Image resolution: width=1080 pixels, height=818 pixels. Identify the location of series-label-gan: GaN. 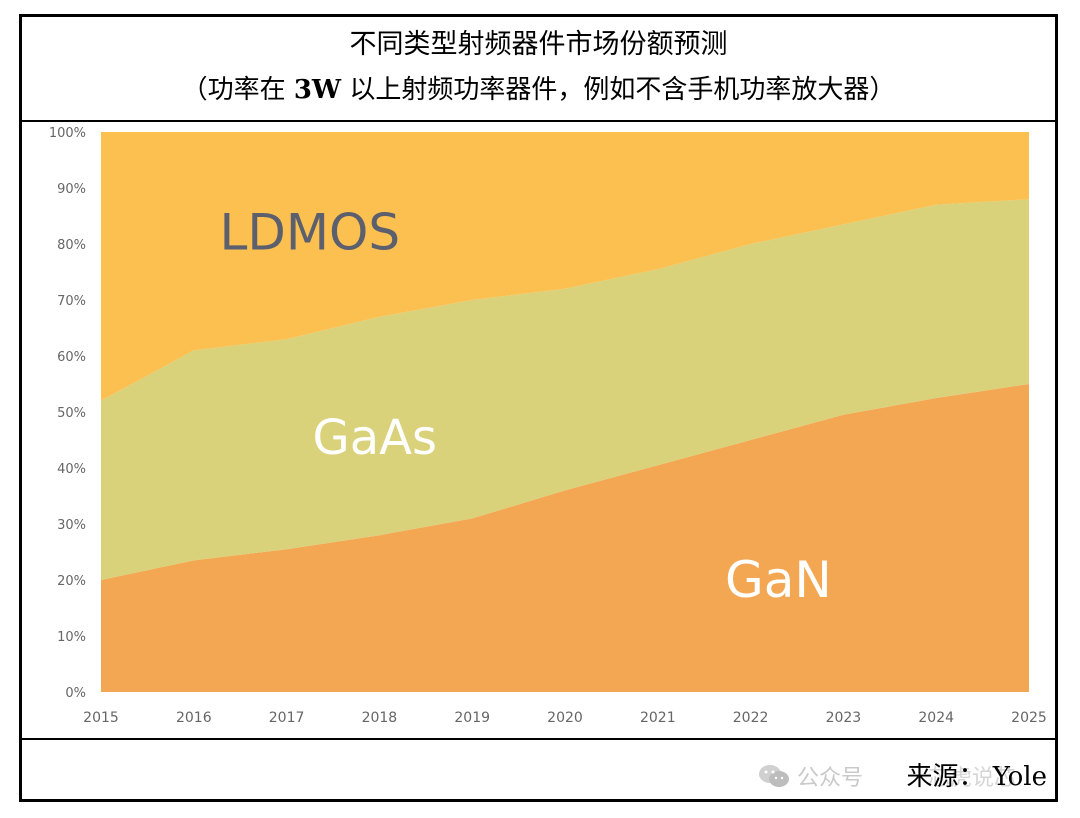
(778, 580).